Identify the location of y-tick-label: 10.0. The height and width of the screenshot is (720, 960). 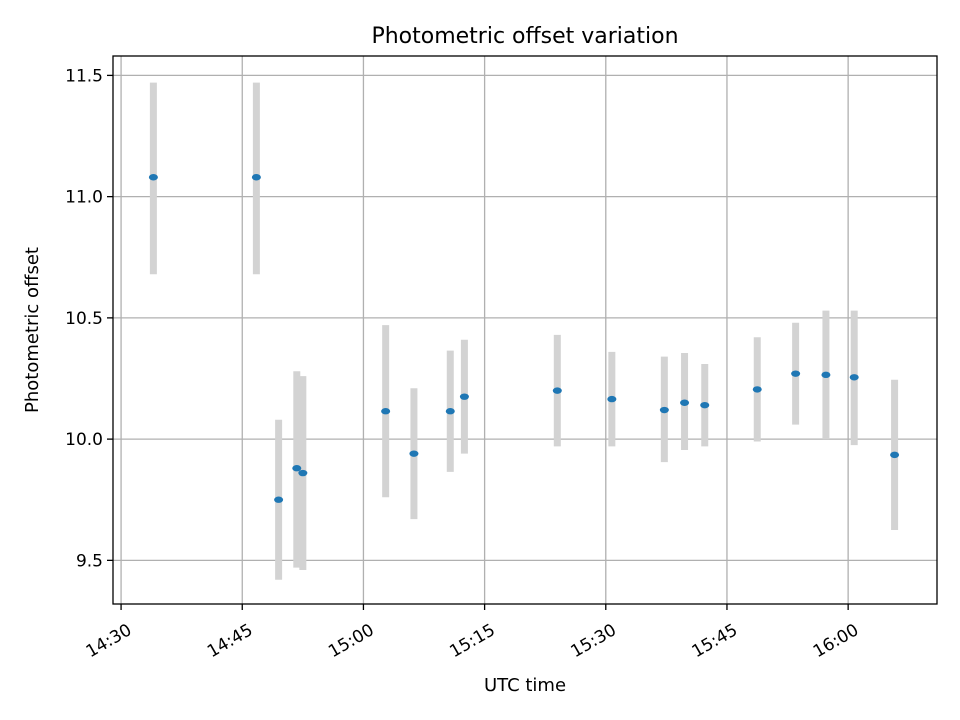
(84, 440).